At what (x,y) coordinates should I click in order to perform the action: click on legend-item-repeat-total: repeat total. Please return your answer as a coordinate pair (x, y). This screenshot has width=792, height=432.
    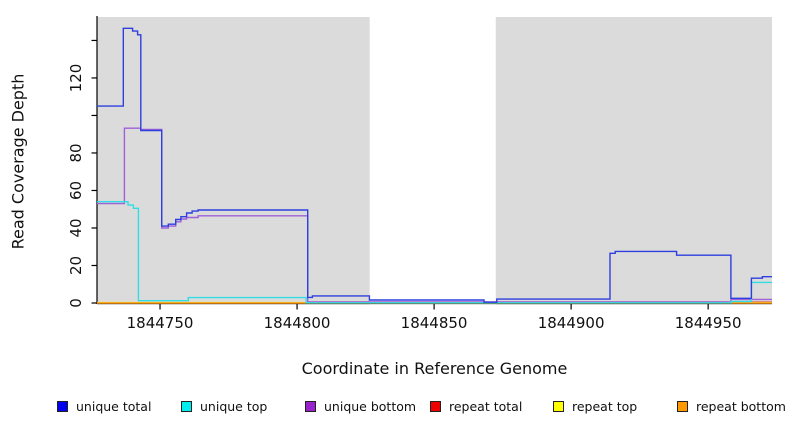
    Looking at the image, I should click on (476, 406).